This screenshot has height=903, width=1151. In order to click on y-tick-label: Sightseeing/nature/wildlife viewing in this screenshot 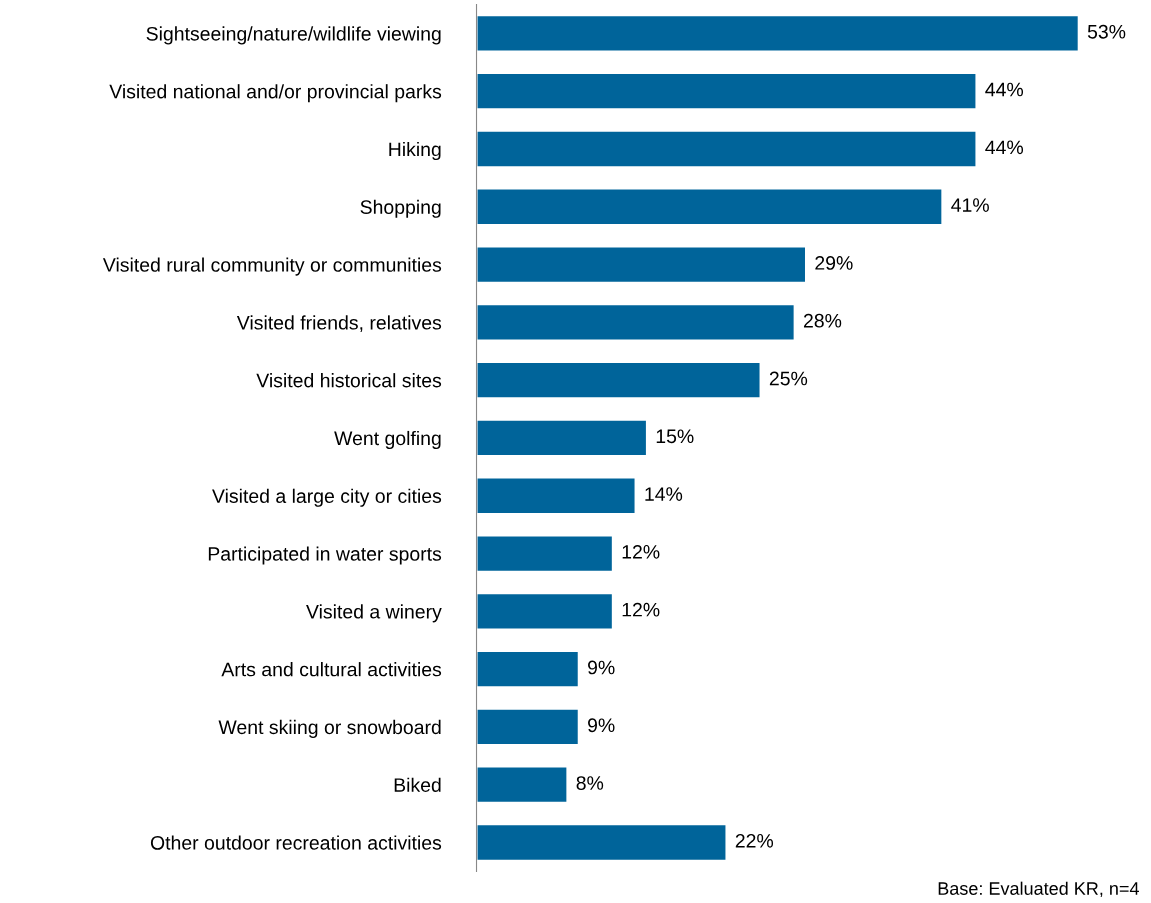, I will do `click(293, 35)`.